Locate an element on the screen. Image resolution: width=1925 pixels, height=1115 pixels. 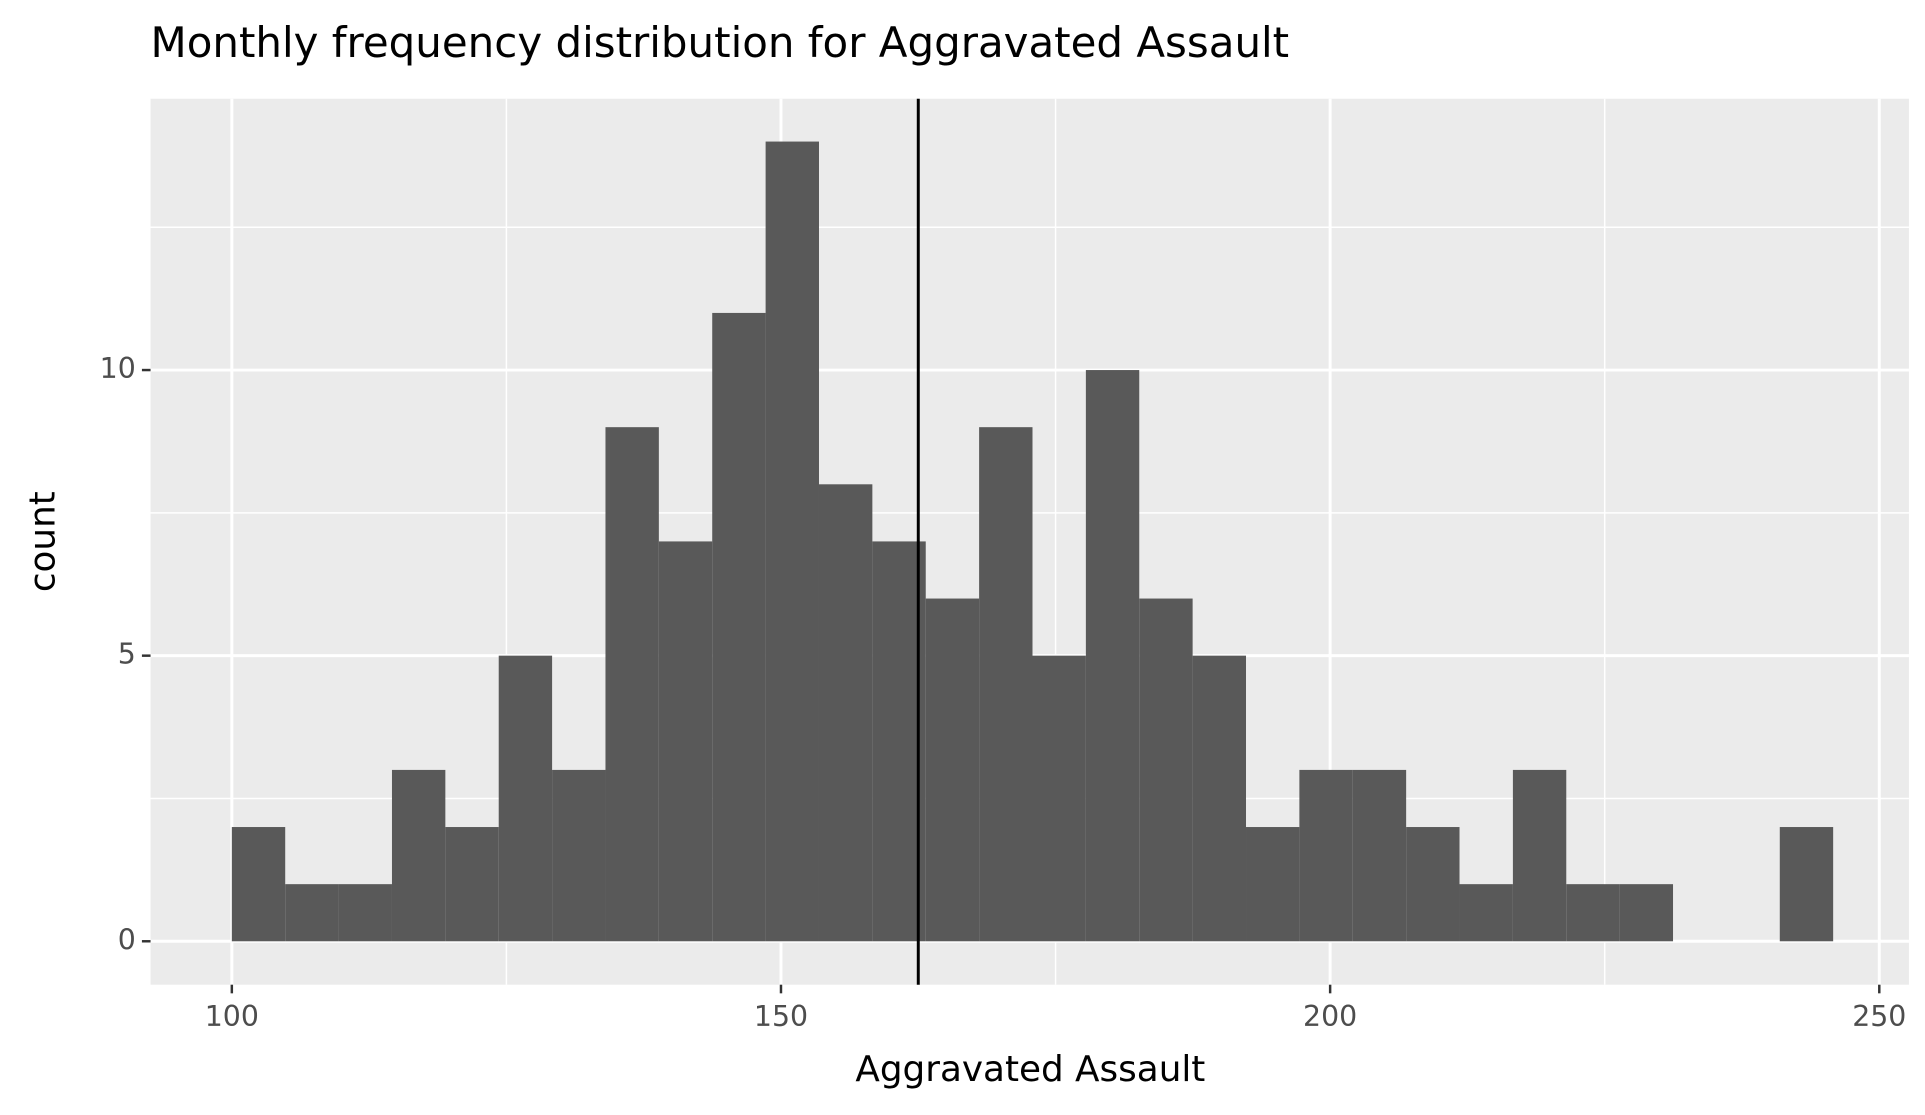
y-axis-label: count is located at coordinates (42, 541).